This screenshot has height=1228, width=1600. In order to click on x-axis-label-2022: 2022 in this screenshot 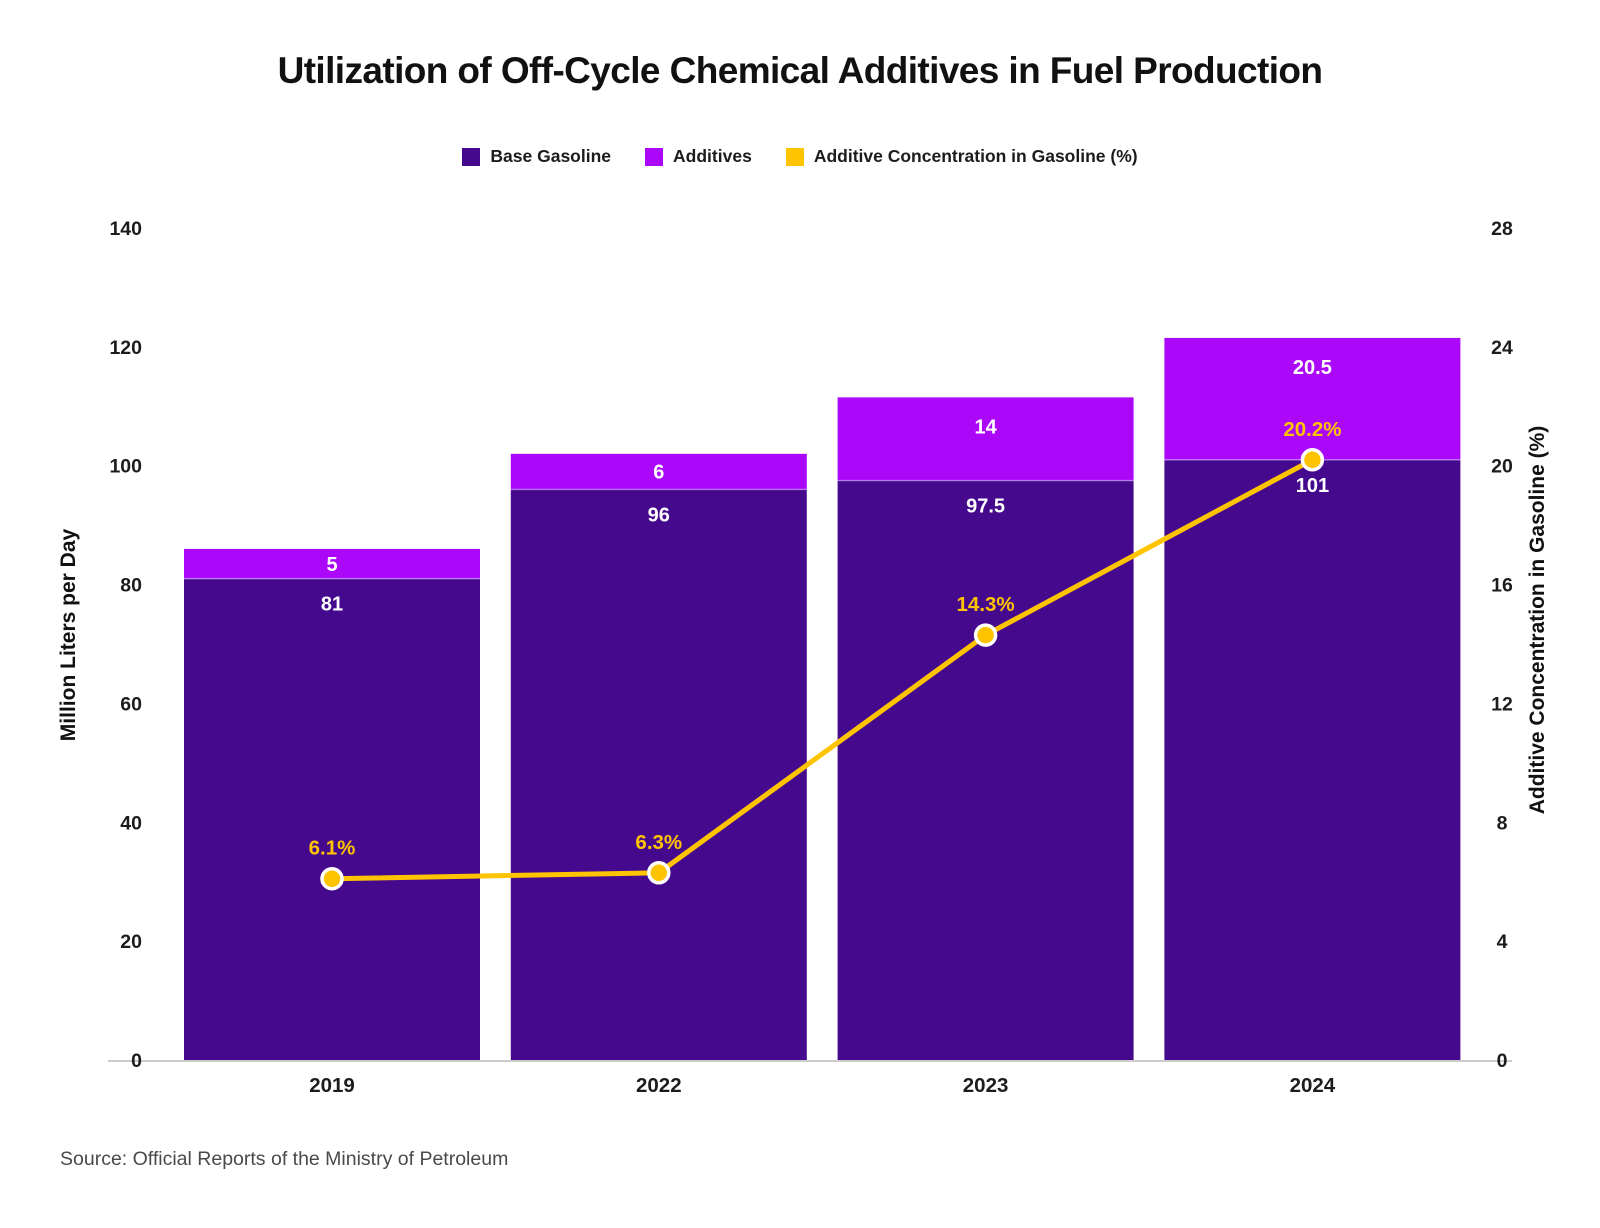, I will do `click(659, 1085)`.